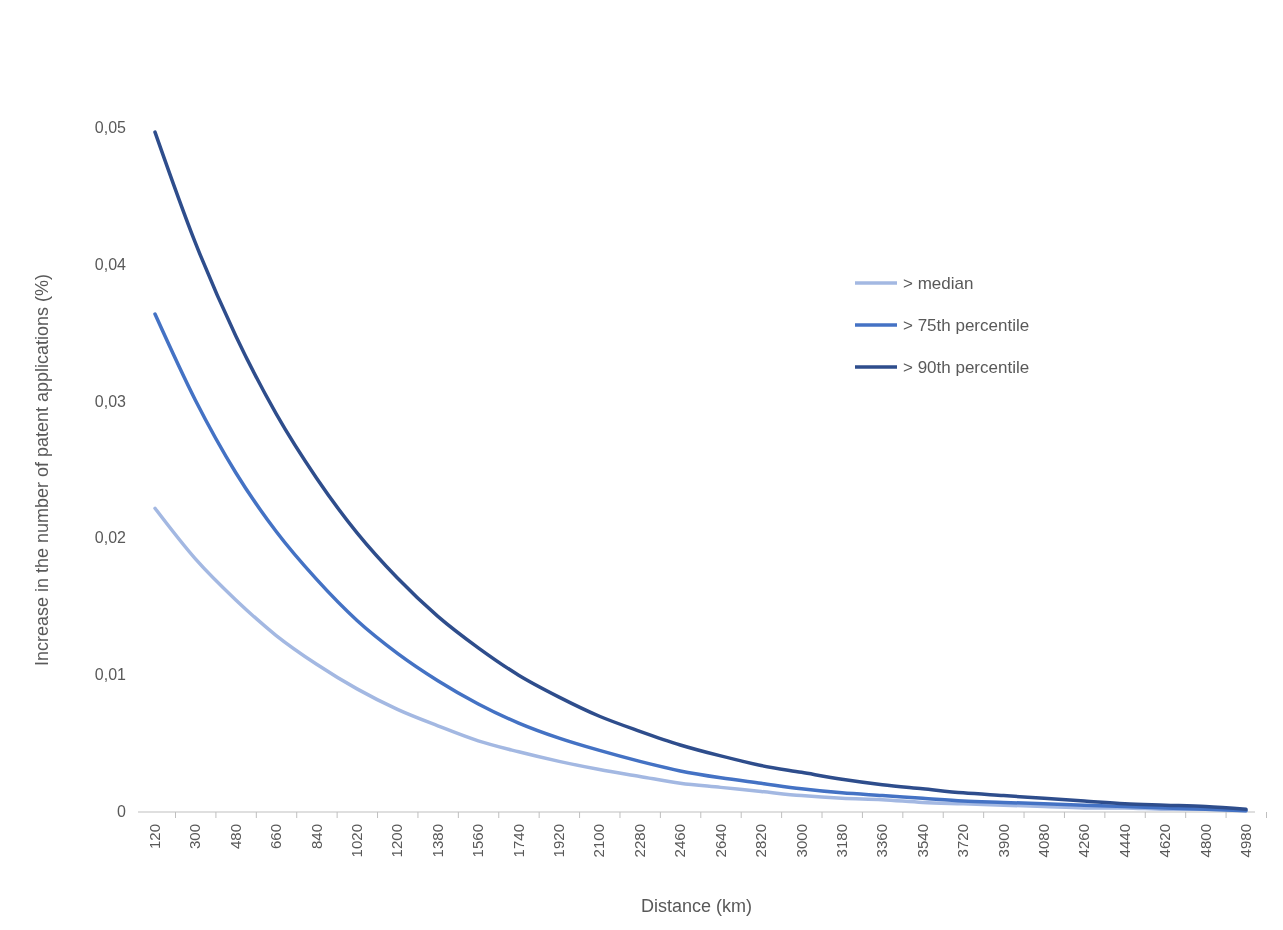  Describe the element at coordinates (195, 837) in the screenshot. I see `x-tick-label: 300` at that location.